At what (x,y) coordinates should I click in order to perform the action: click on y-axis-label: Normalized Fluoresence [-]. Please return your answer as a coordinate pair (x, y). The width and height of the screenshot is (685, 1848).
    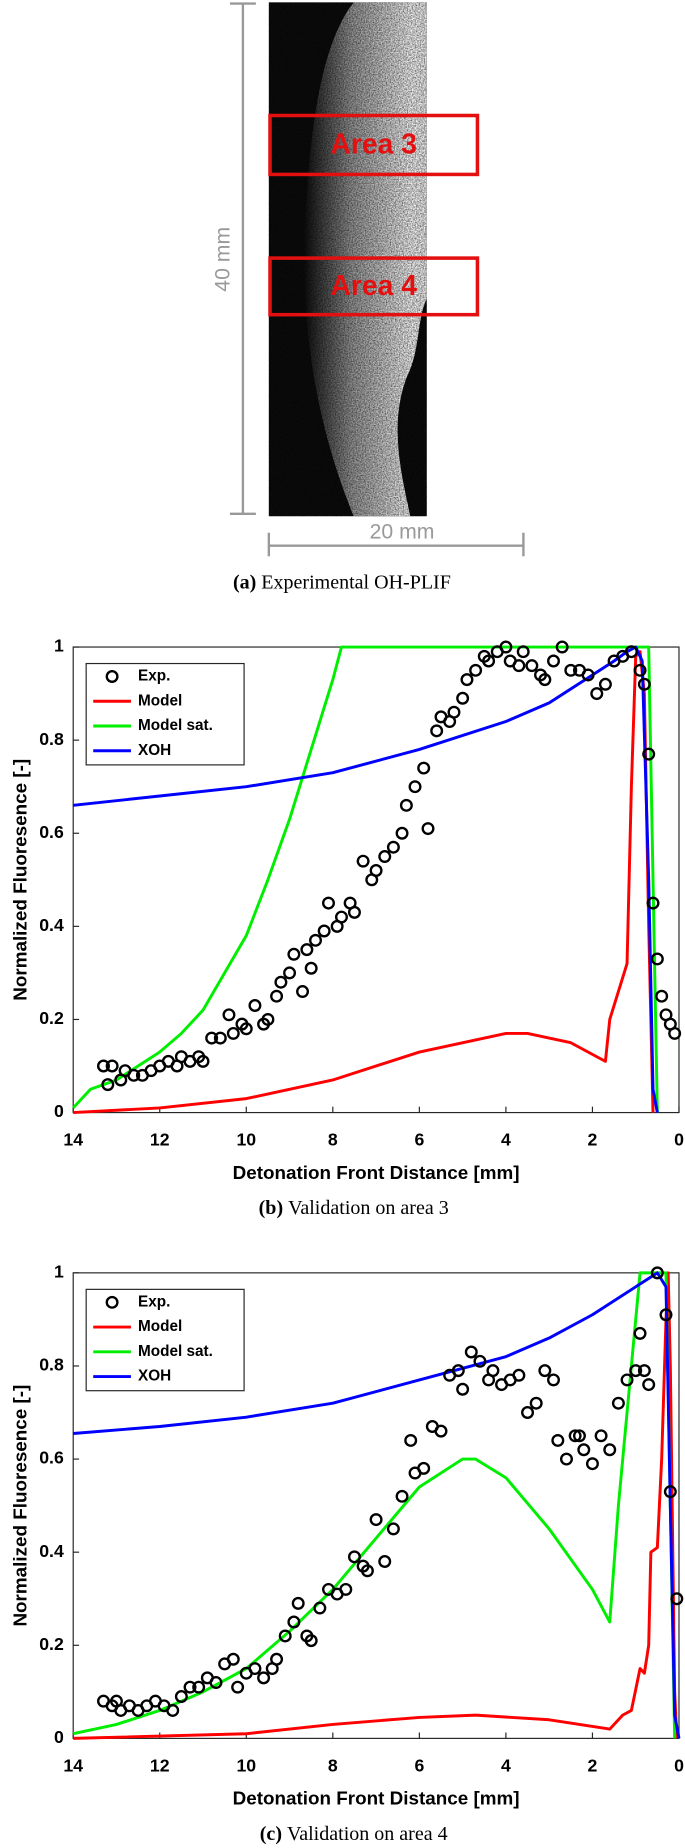
    Looking at the image, I should click on (19, 880).